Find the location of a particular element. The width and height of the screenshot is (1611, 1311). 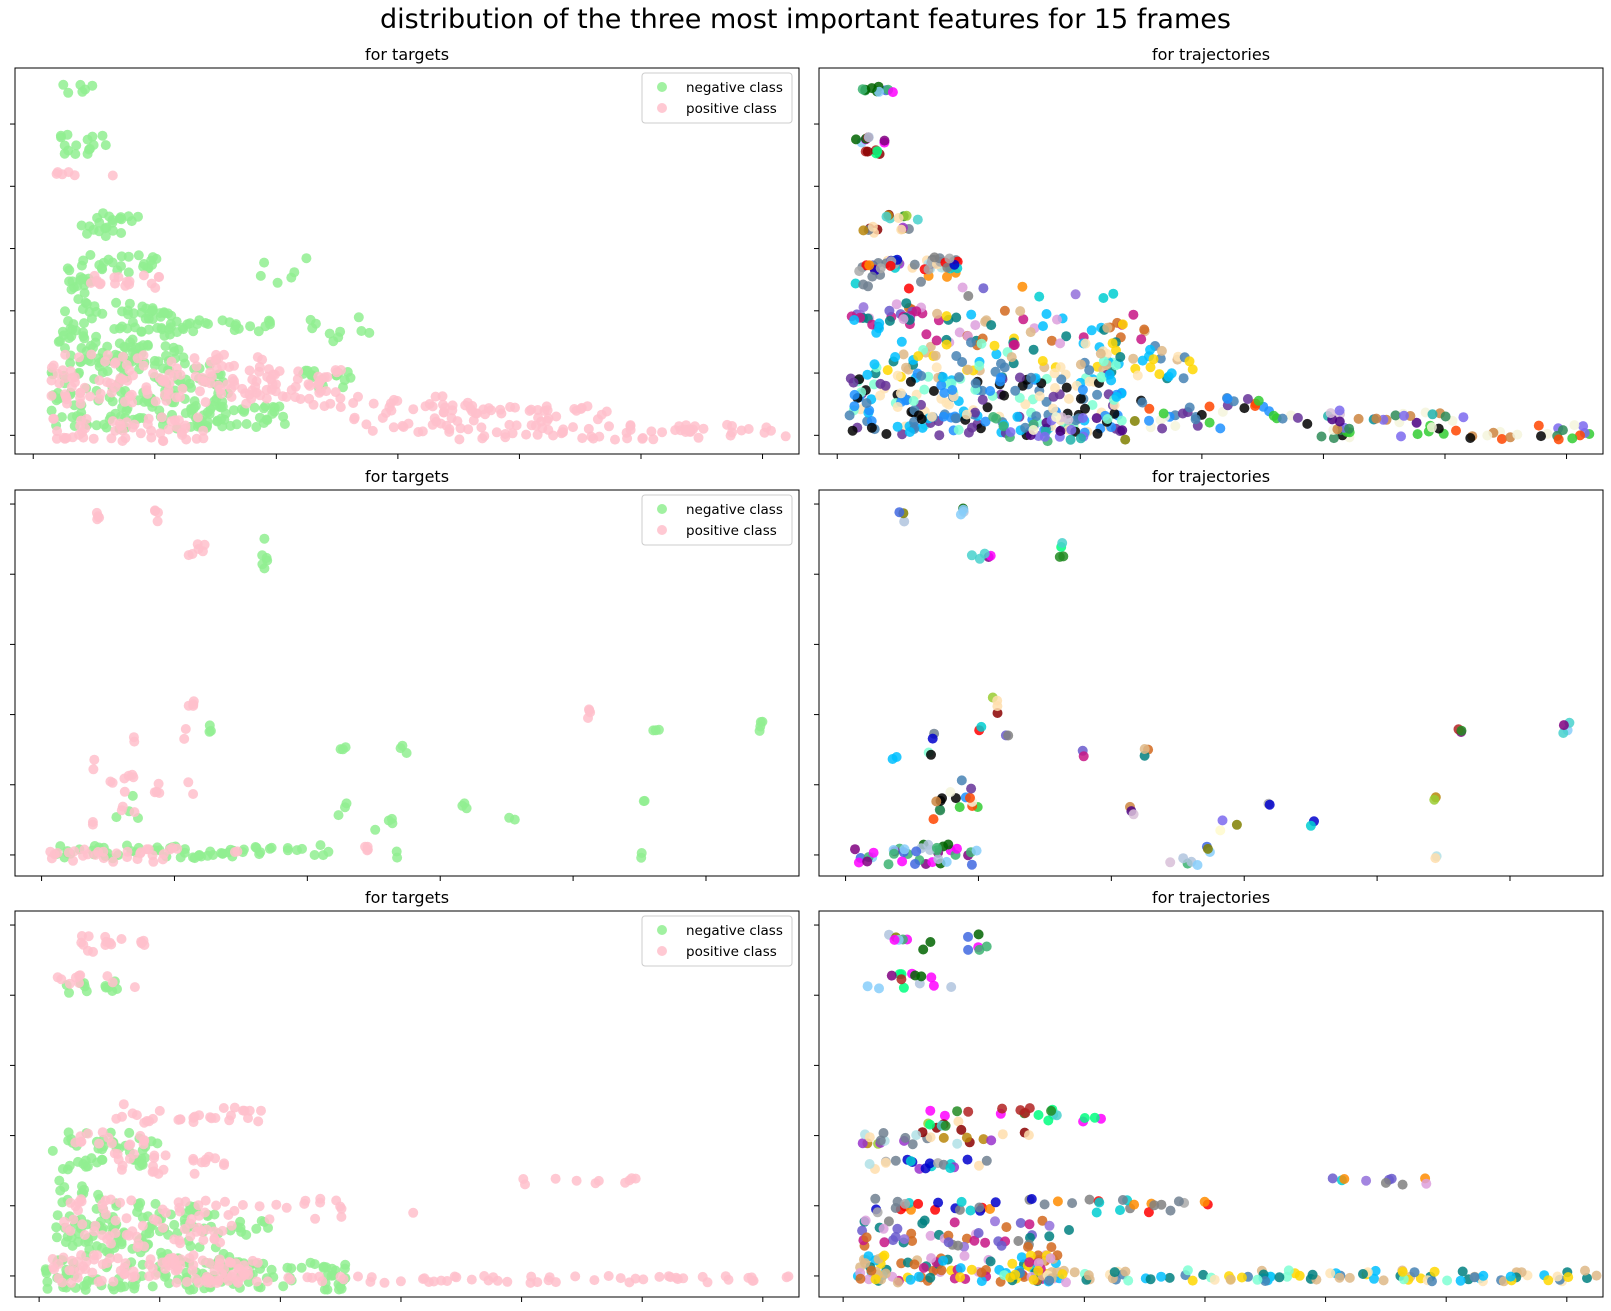

scatter-points is located at coordinates (1212, 686).